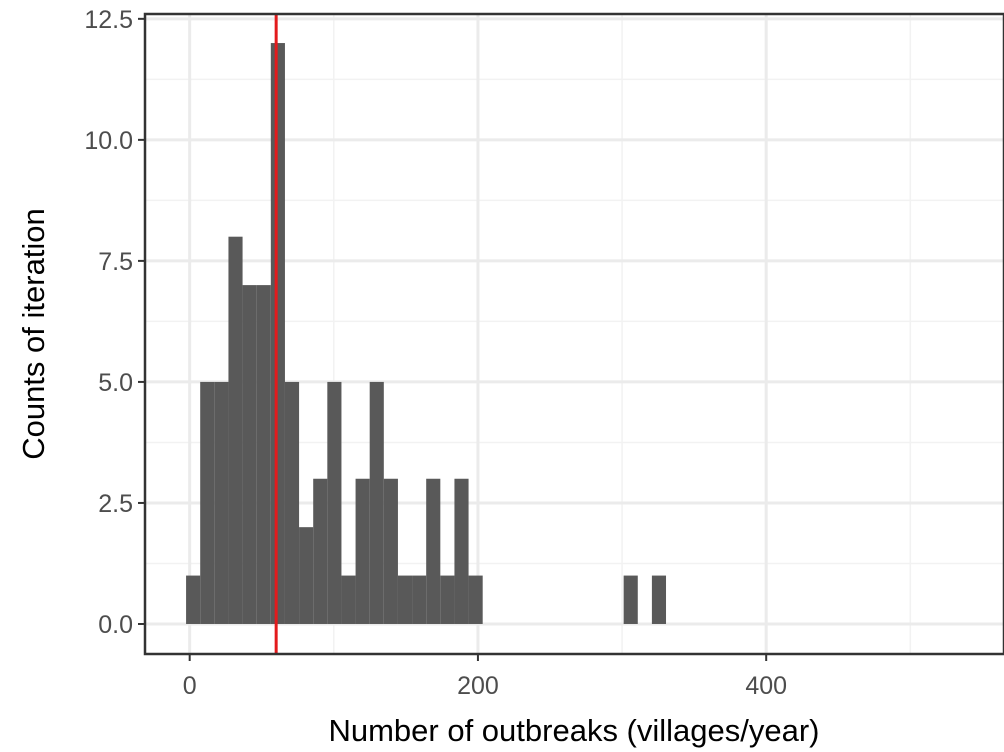 Image resolution: width=1004 pixels, height=752 pixels. Describe the element at coordinates (573, 730) in the screenshot. I see `x-axis-title: Number of outbreaks (villages/year)` at that location.